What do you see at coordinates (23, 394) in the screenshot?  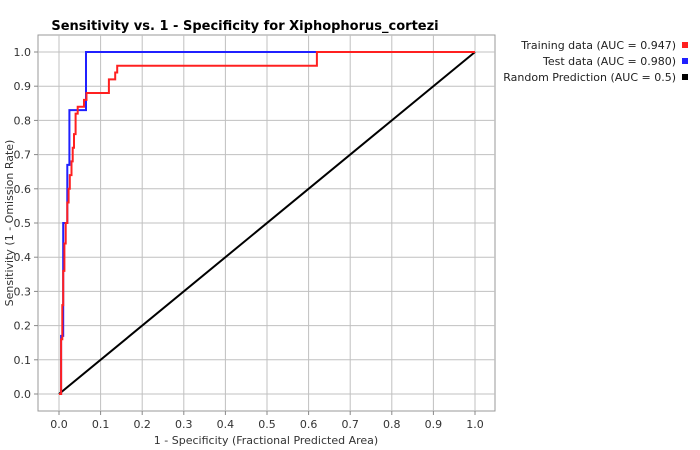 I see `y-tick-label: 0.0` at bounding box center [23, 394].